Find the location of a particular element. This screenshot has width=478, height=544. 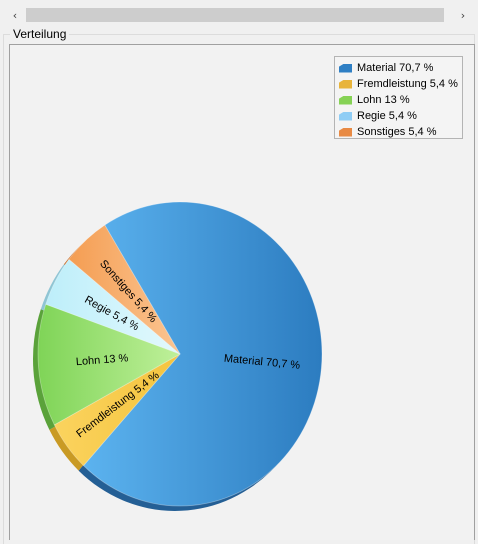

legend-swatch-regie is located at coordinates (345, 116).